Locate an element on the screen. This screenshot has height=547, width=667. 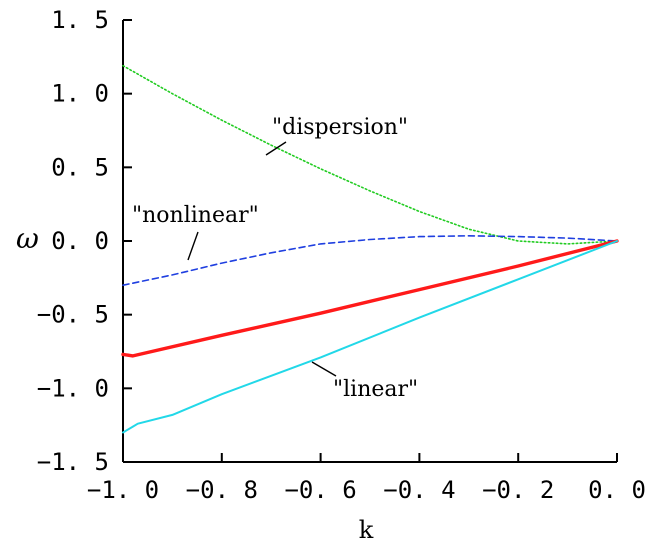
x-tick-label: −0. 2 is located at coordinates (518, 490).